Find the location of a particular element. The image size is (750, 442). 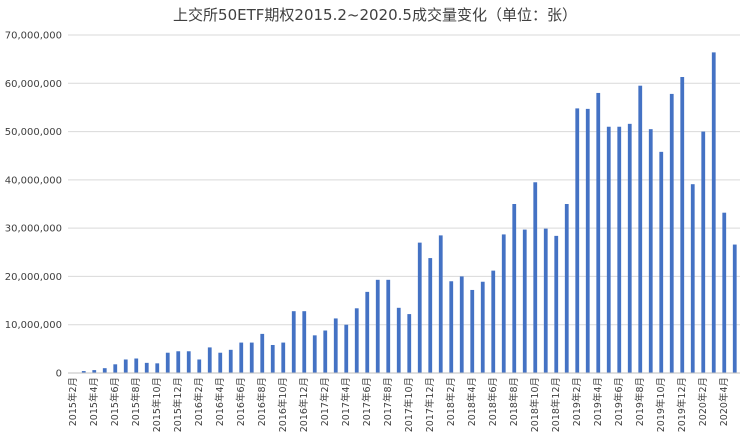

y-tick-label: 60,000,000 is located at coordinates (33, 84).